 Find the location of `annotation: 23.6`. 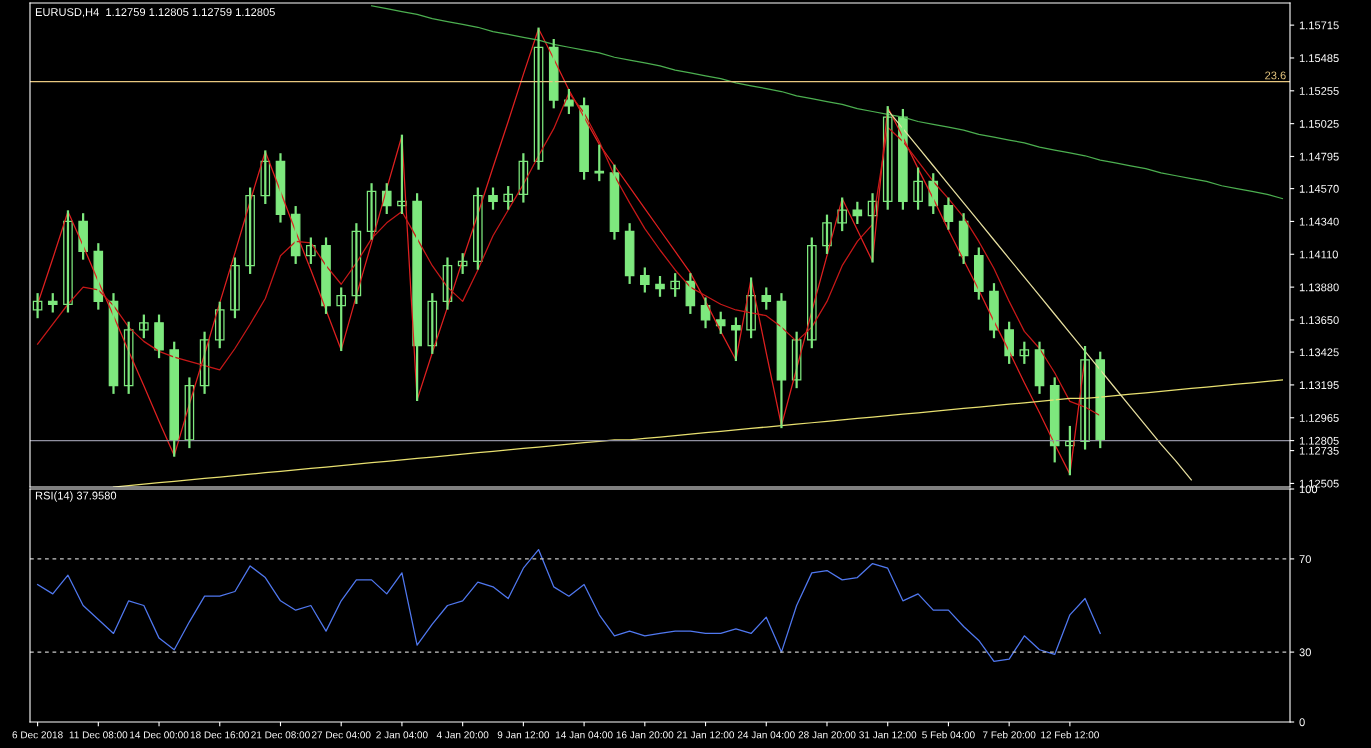

annotation: 23.6 is located at coordinates (1275, 75).